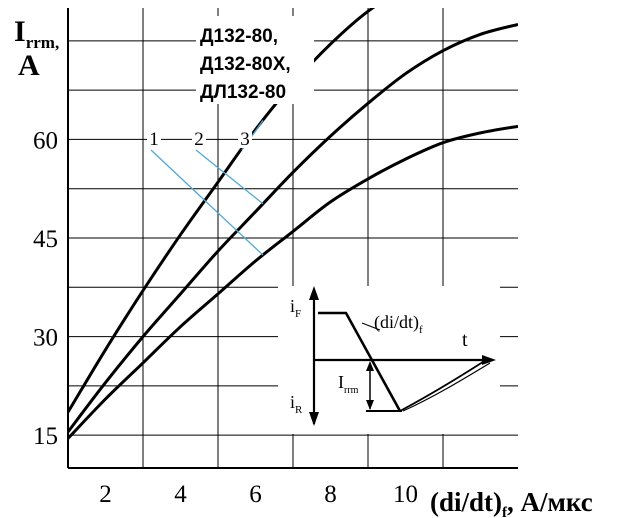 The width and height of the screenshot is (636, 518). I want to click on legend-line-3: ДЛ132-80, so click(243, 92).